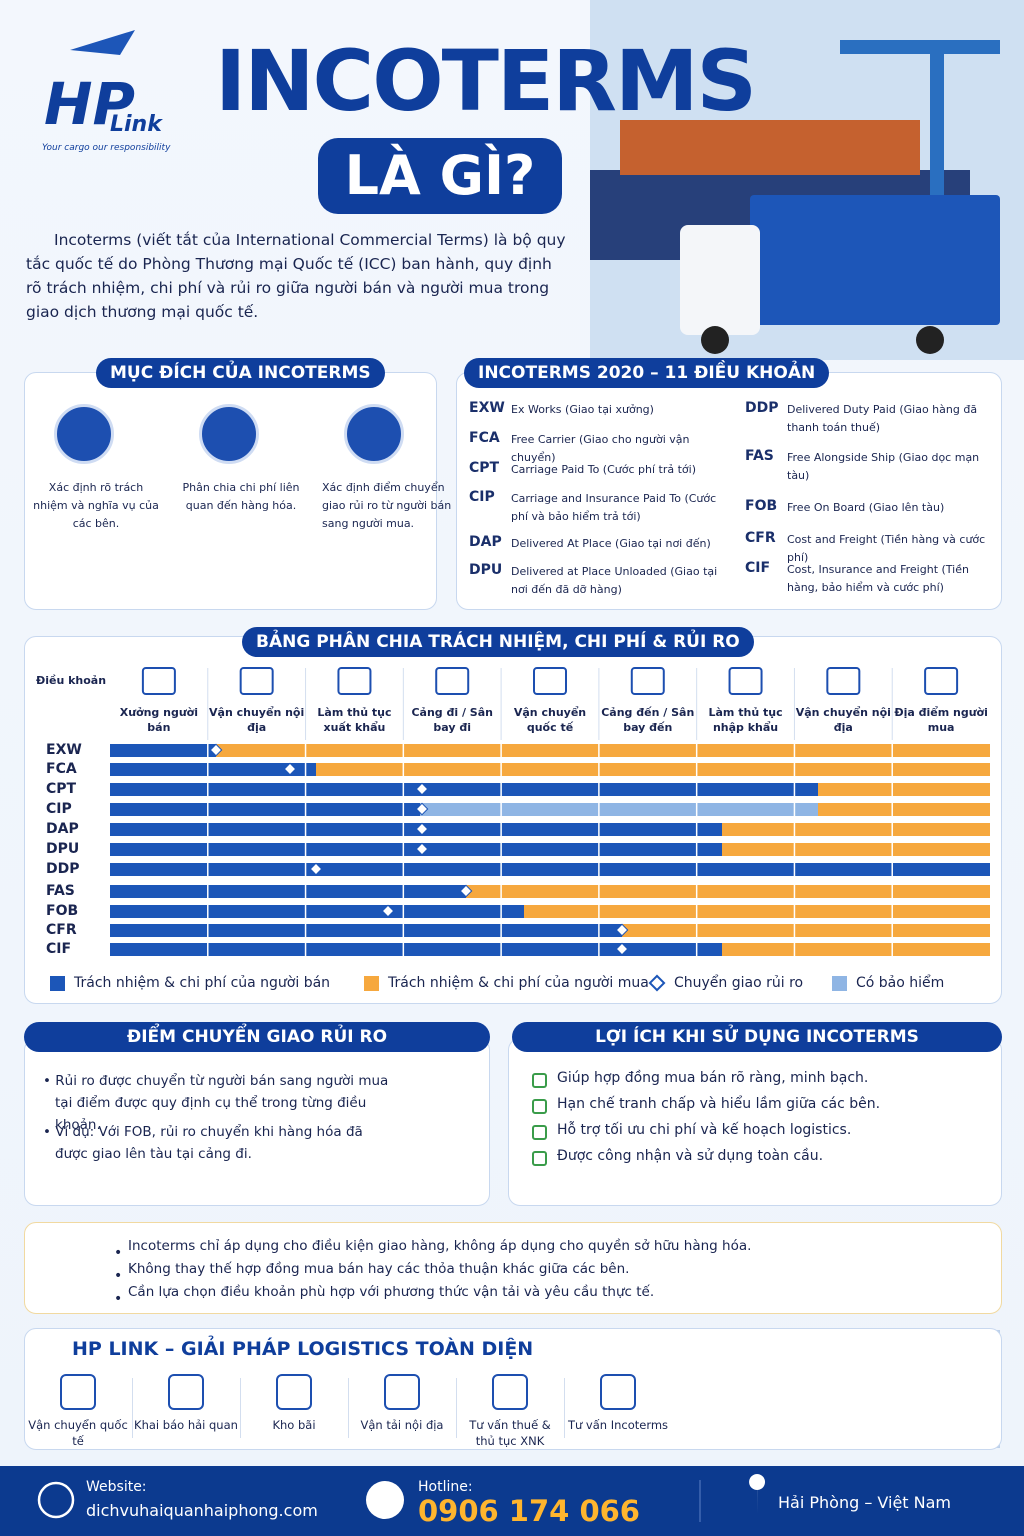 The height and width of the screenshot is (1536, 1024). I want to click on row-label: CIP, so click(59, 809).